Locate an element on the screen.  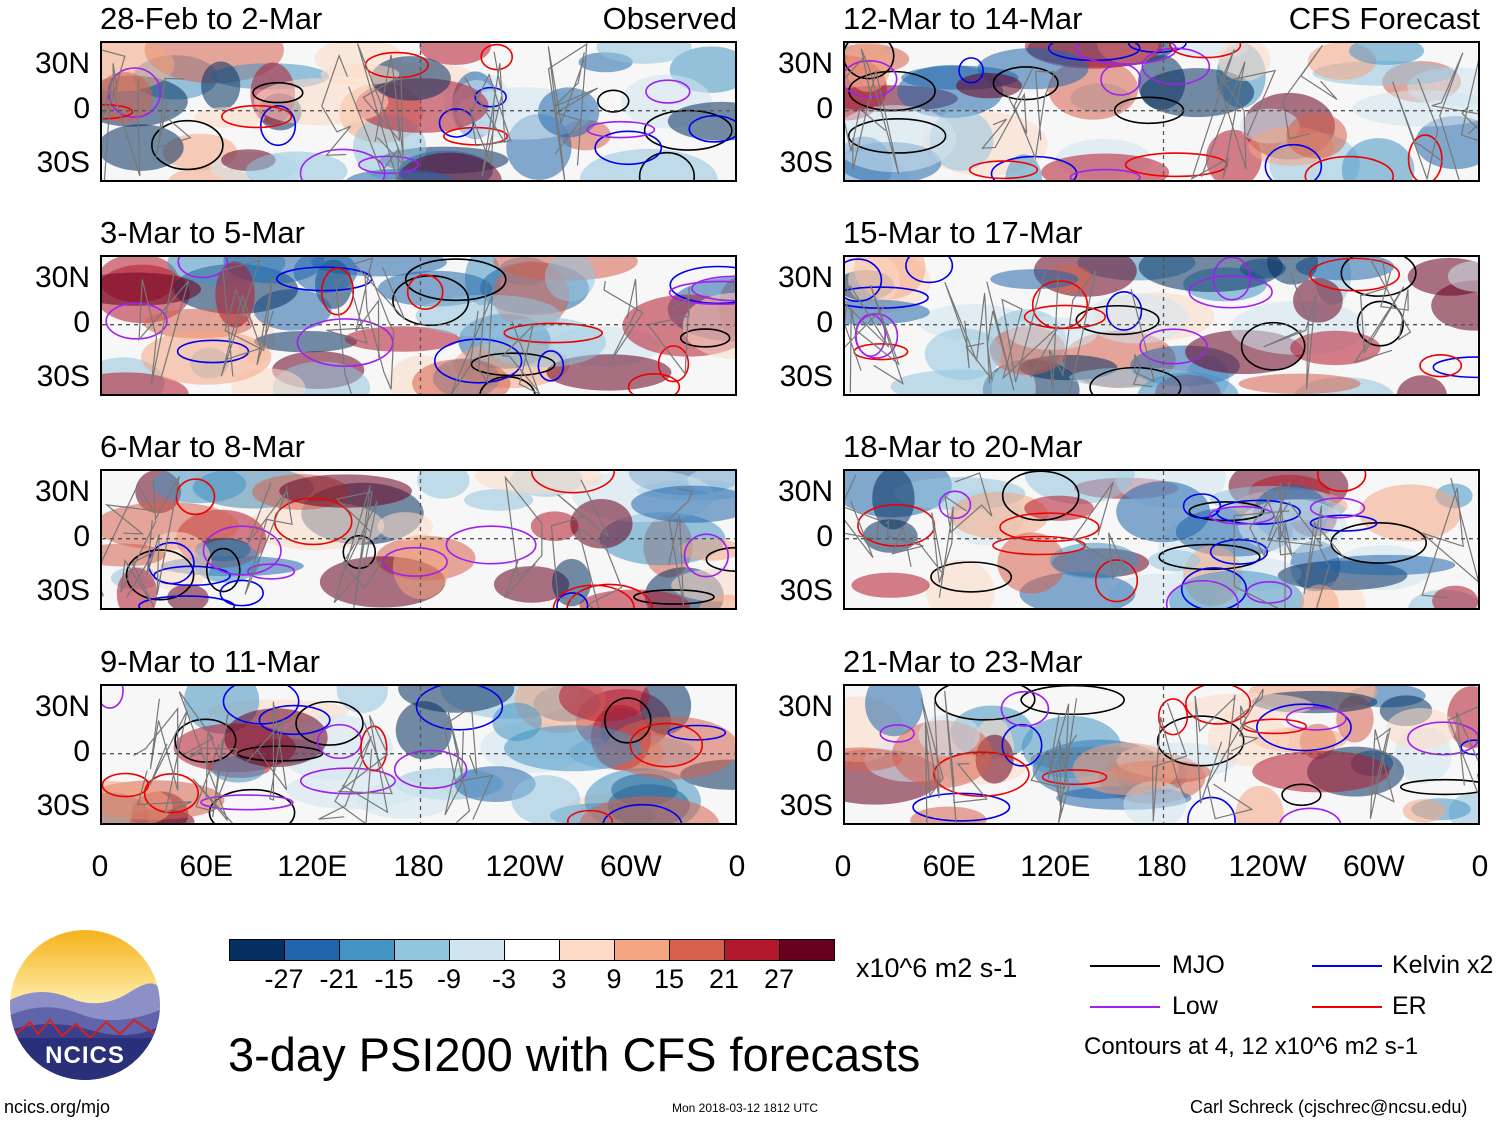
figure-title: 3-day PSI200 with CFS forecasts is located at coordinates (574, 1054).